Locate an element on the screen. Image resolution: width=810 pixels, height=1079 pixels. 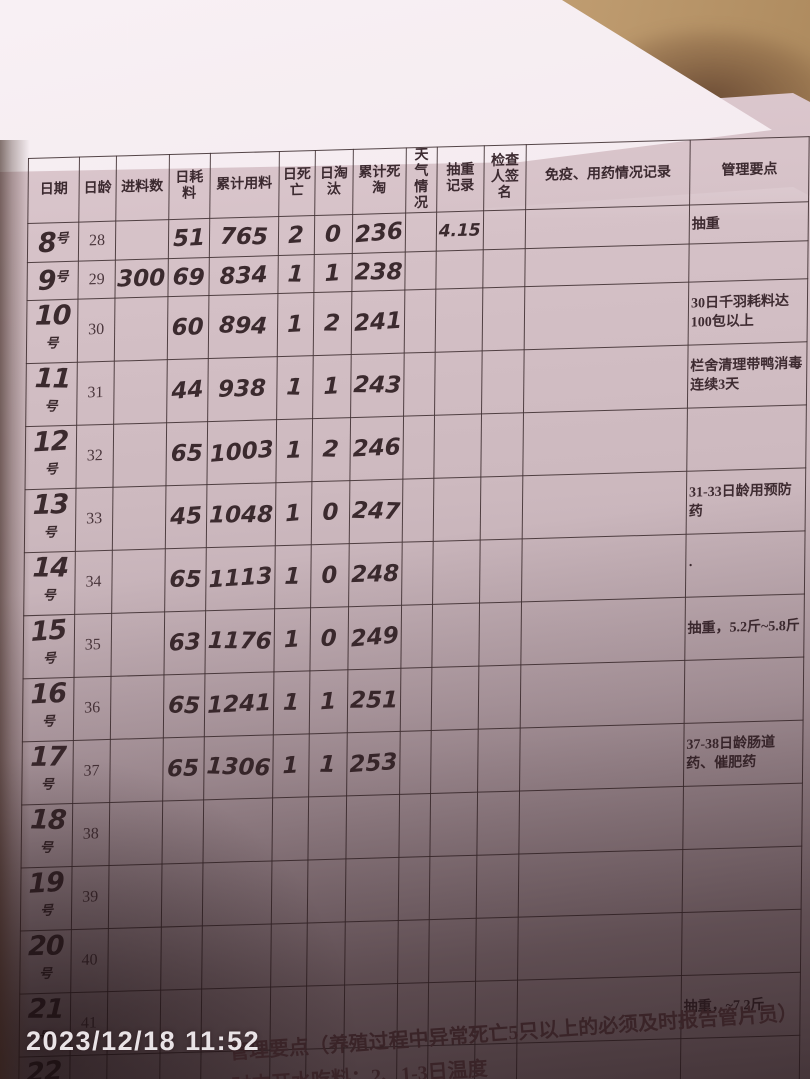
cell-age: 42 is located at coordinates (88, 1067).